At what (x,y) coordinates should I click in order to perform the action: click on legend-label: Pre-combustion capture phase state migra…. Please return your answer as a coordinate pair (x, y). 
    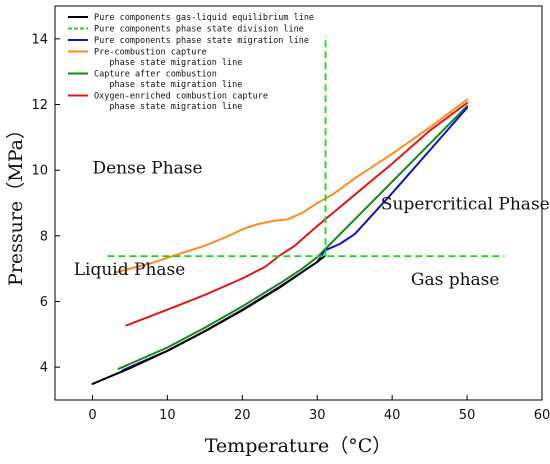
    Looking at the image, I should click on (168, 58).